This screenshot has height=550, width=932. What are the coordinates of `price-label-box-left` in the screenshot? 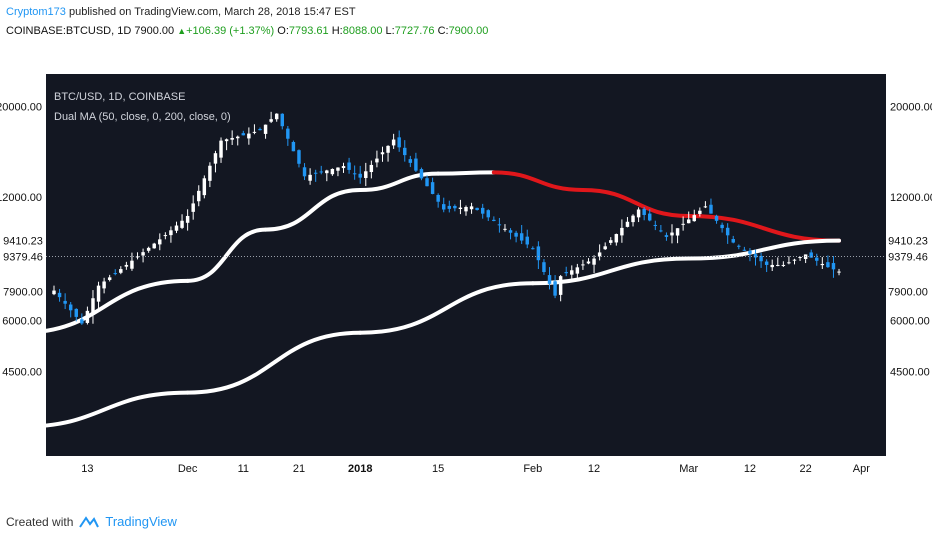 It's located at (23, 240).